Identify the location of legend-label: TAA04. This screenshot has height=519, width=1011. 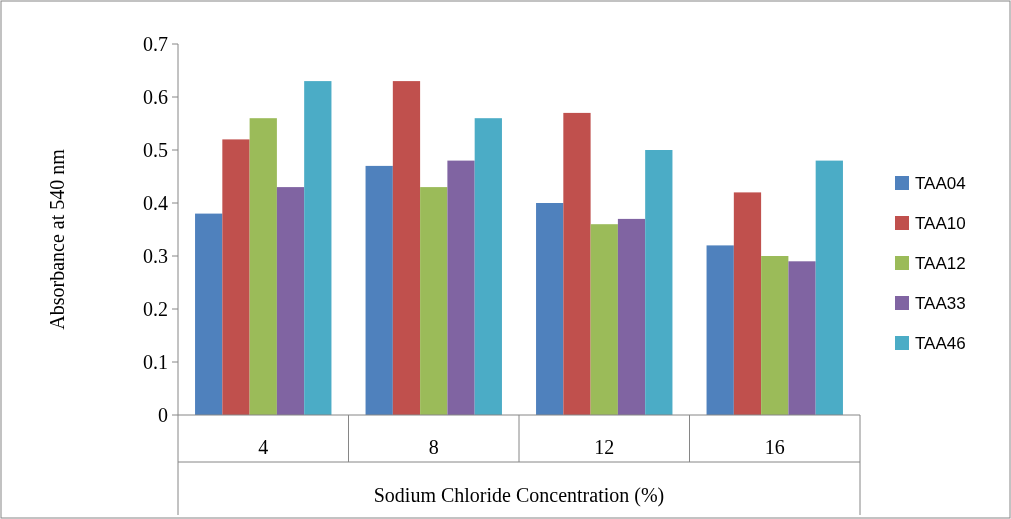
(940, 183).